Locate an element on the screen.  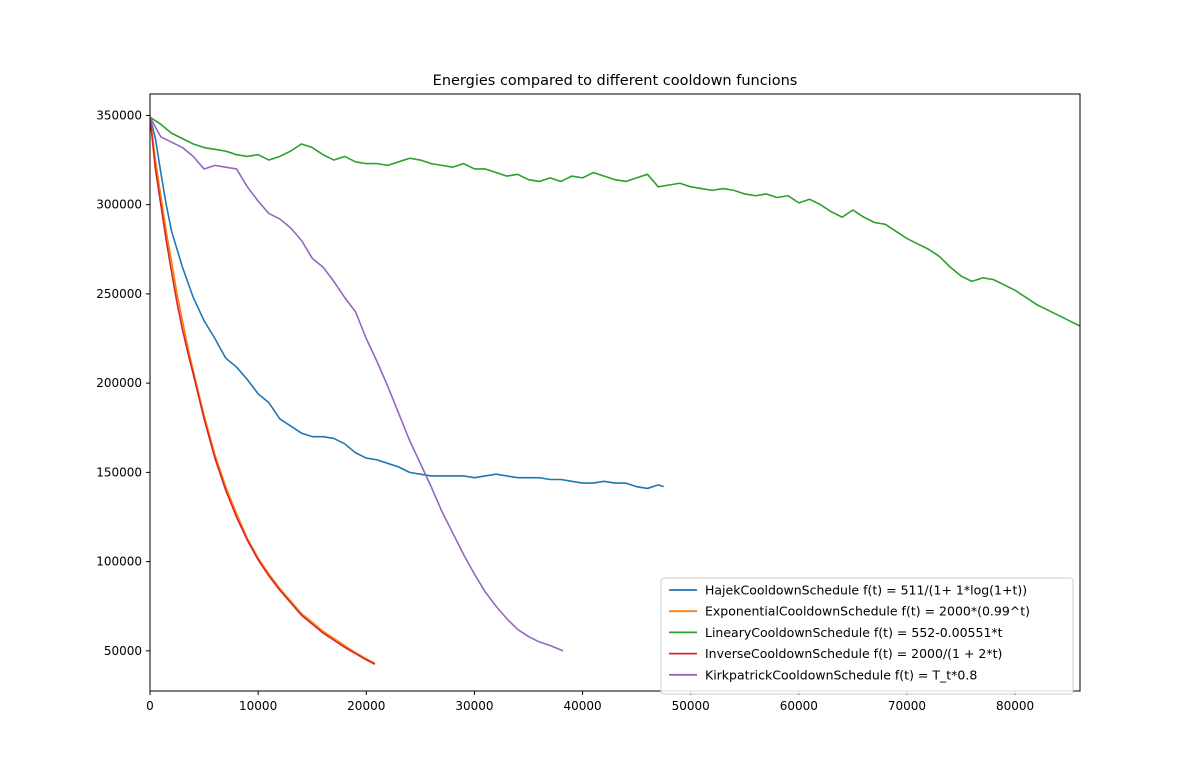
y-tick-label: 300000 is located at coordinates (119, 205).